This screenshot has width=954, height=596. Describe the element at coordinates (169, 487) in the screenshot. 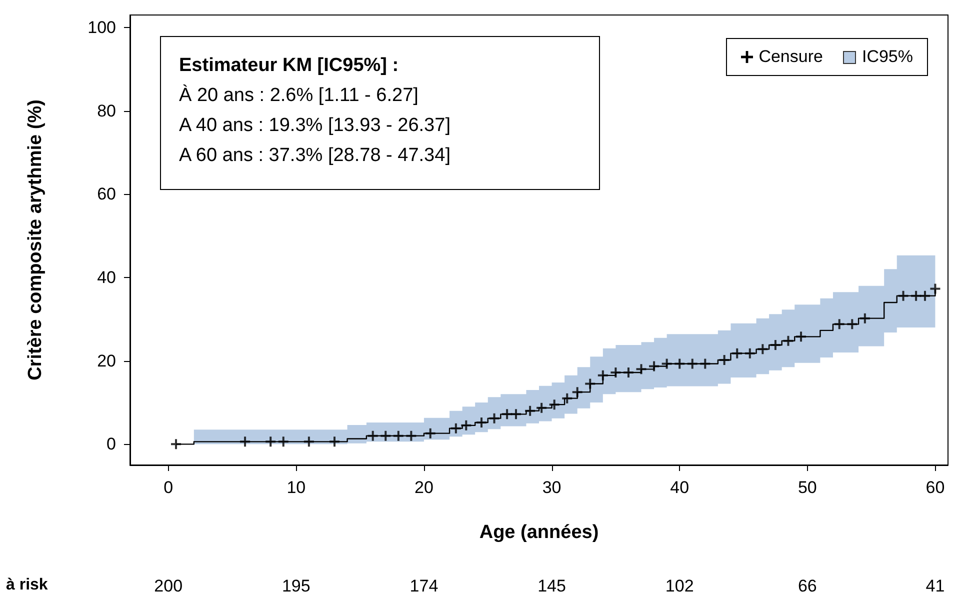

I see `x-tick-label: 0` at that location.